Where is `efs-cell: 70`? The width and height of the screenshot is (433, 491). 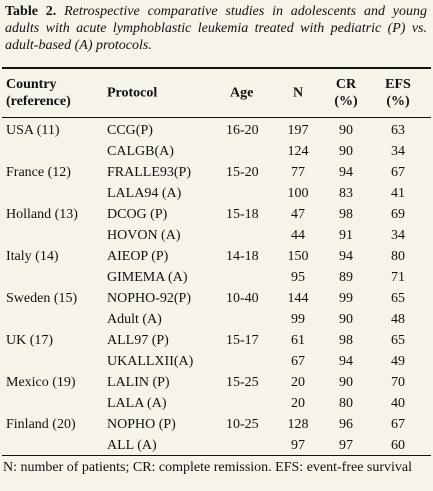
efs-cell: 70 is located at coordinates (398, 382).